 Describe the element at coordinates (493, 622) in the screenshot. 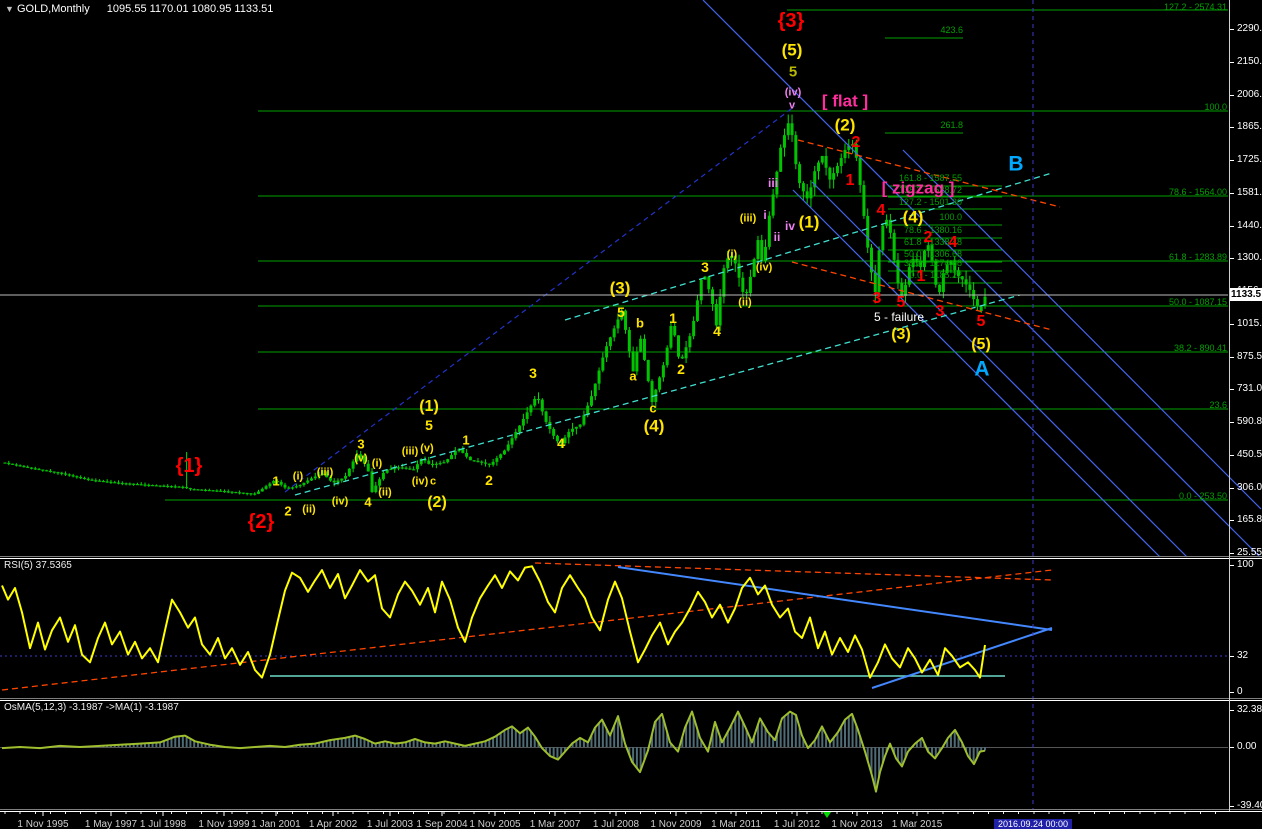

I see `rsi-line` at that location.